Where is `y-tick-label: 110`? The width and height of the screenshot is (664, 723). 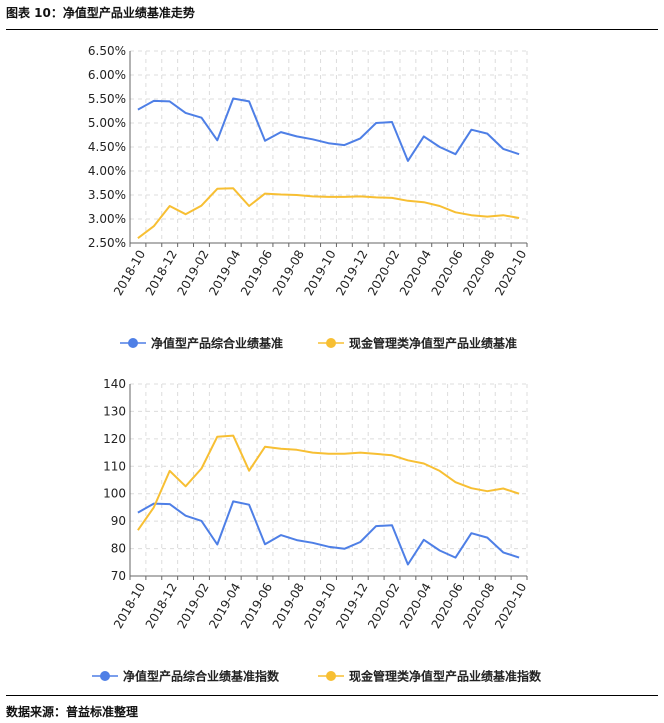 y-tick-label: 110 is located at coordinates (114, 466).